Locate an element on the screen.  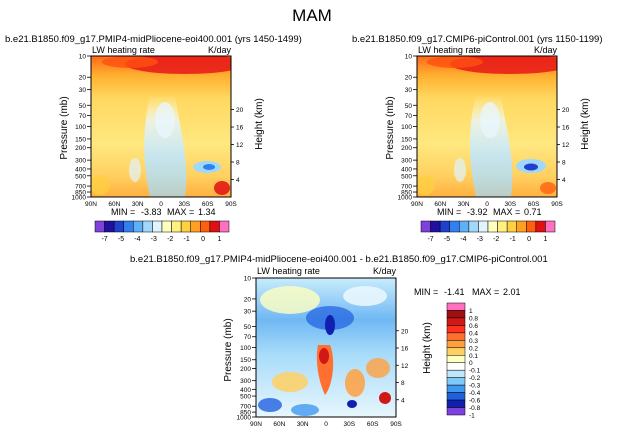
colorbar-label: -0.6 is located at coordinates (475, 401).